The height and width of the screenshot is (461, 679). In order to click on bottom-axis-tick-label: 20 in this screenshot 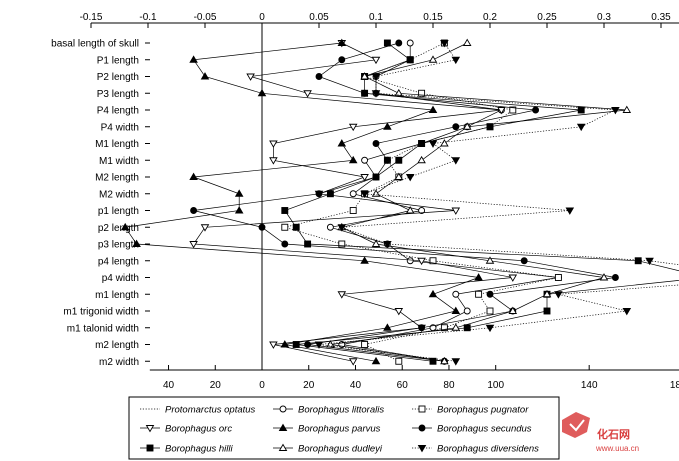, I will do `click(216, 385)`.